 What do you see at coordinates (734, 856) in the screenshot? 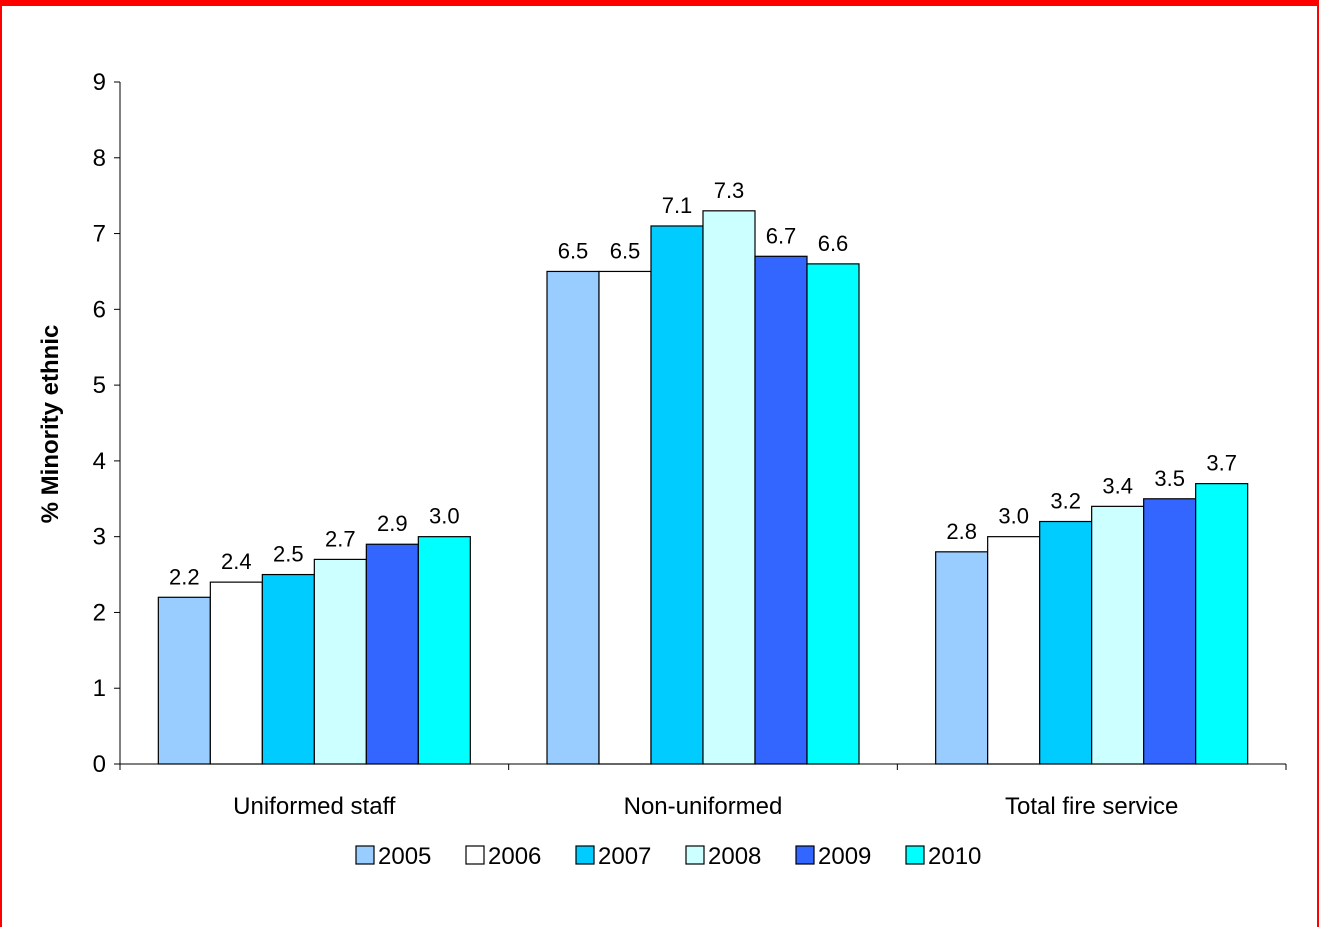
I see `legend-label: 2008` at bounding box center [734, 856].